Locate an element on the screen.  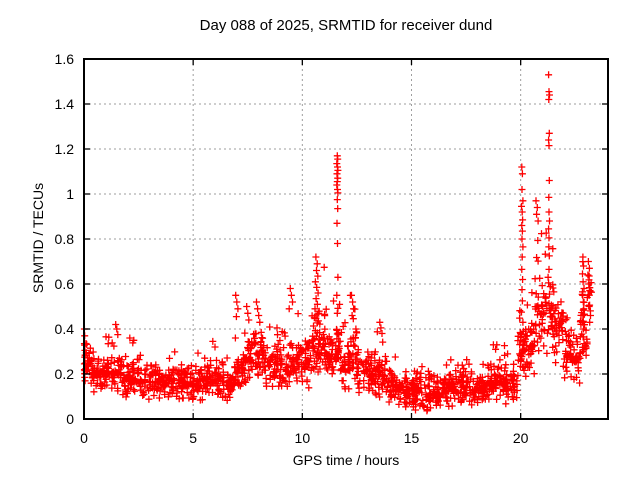
y-tick-label: 0.6 is located at coordinates (65, 284).